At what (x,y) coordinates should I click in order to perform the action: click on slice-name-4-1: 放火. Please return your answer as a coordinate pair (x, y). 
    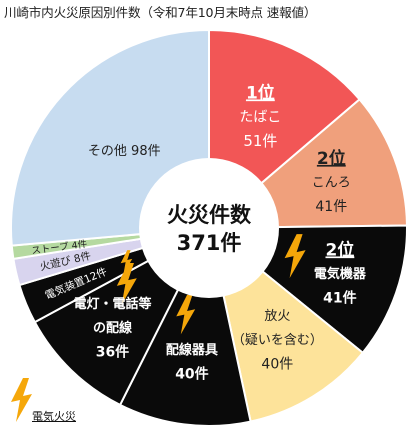
    Looking at the image, I should click on (277, 316).